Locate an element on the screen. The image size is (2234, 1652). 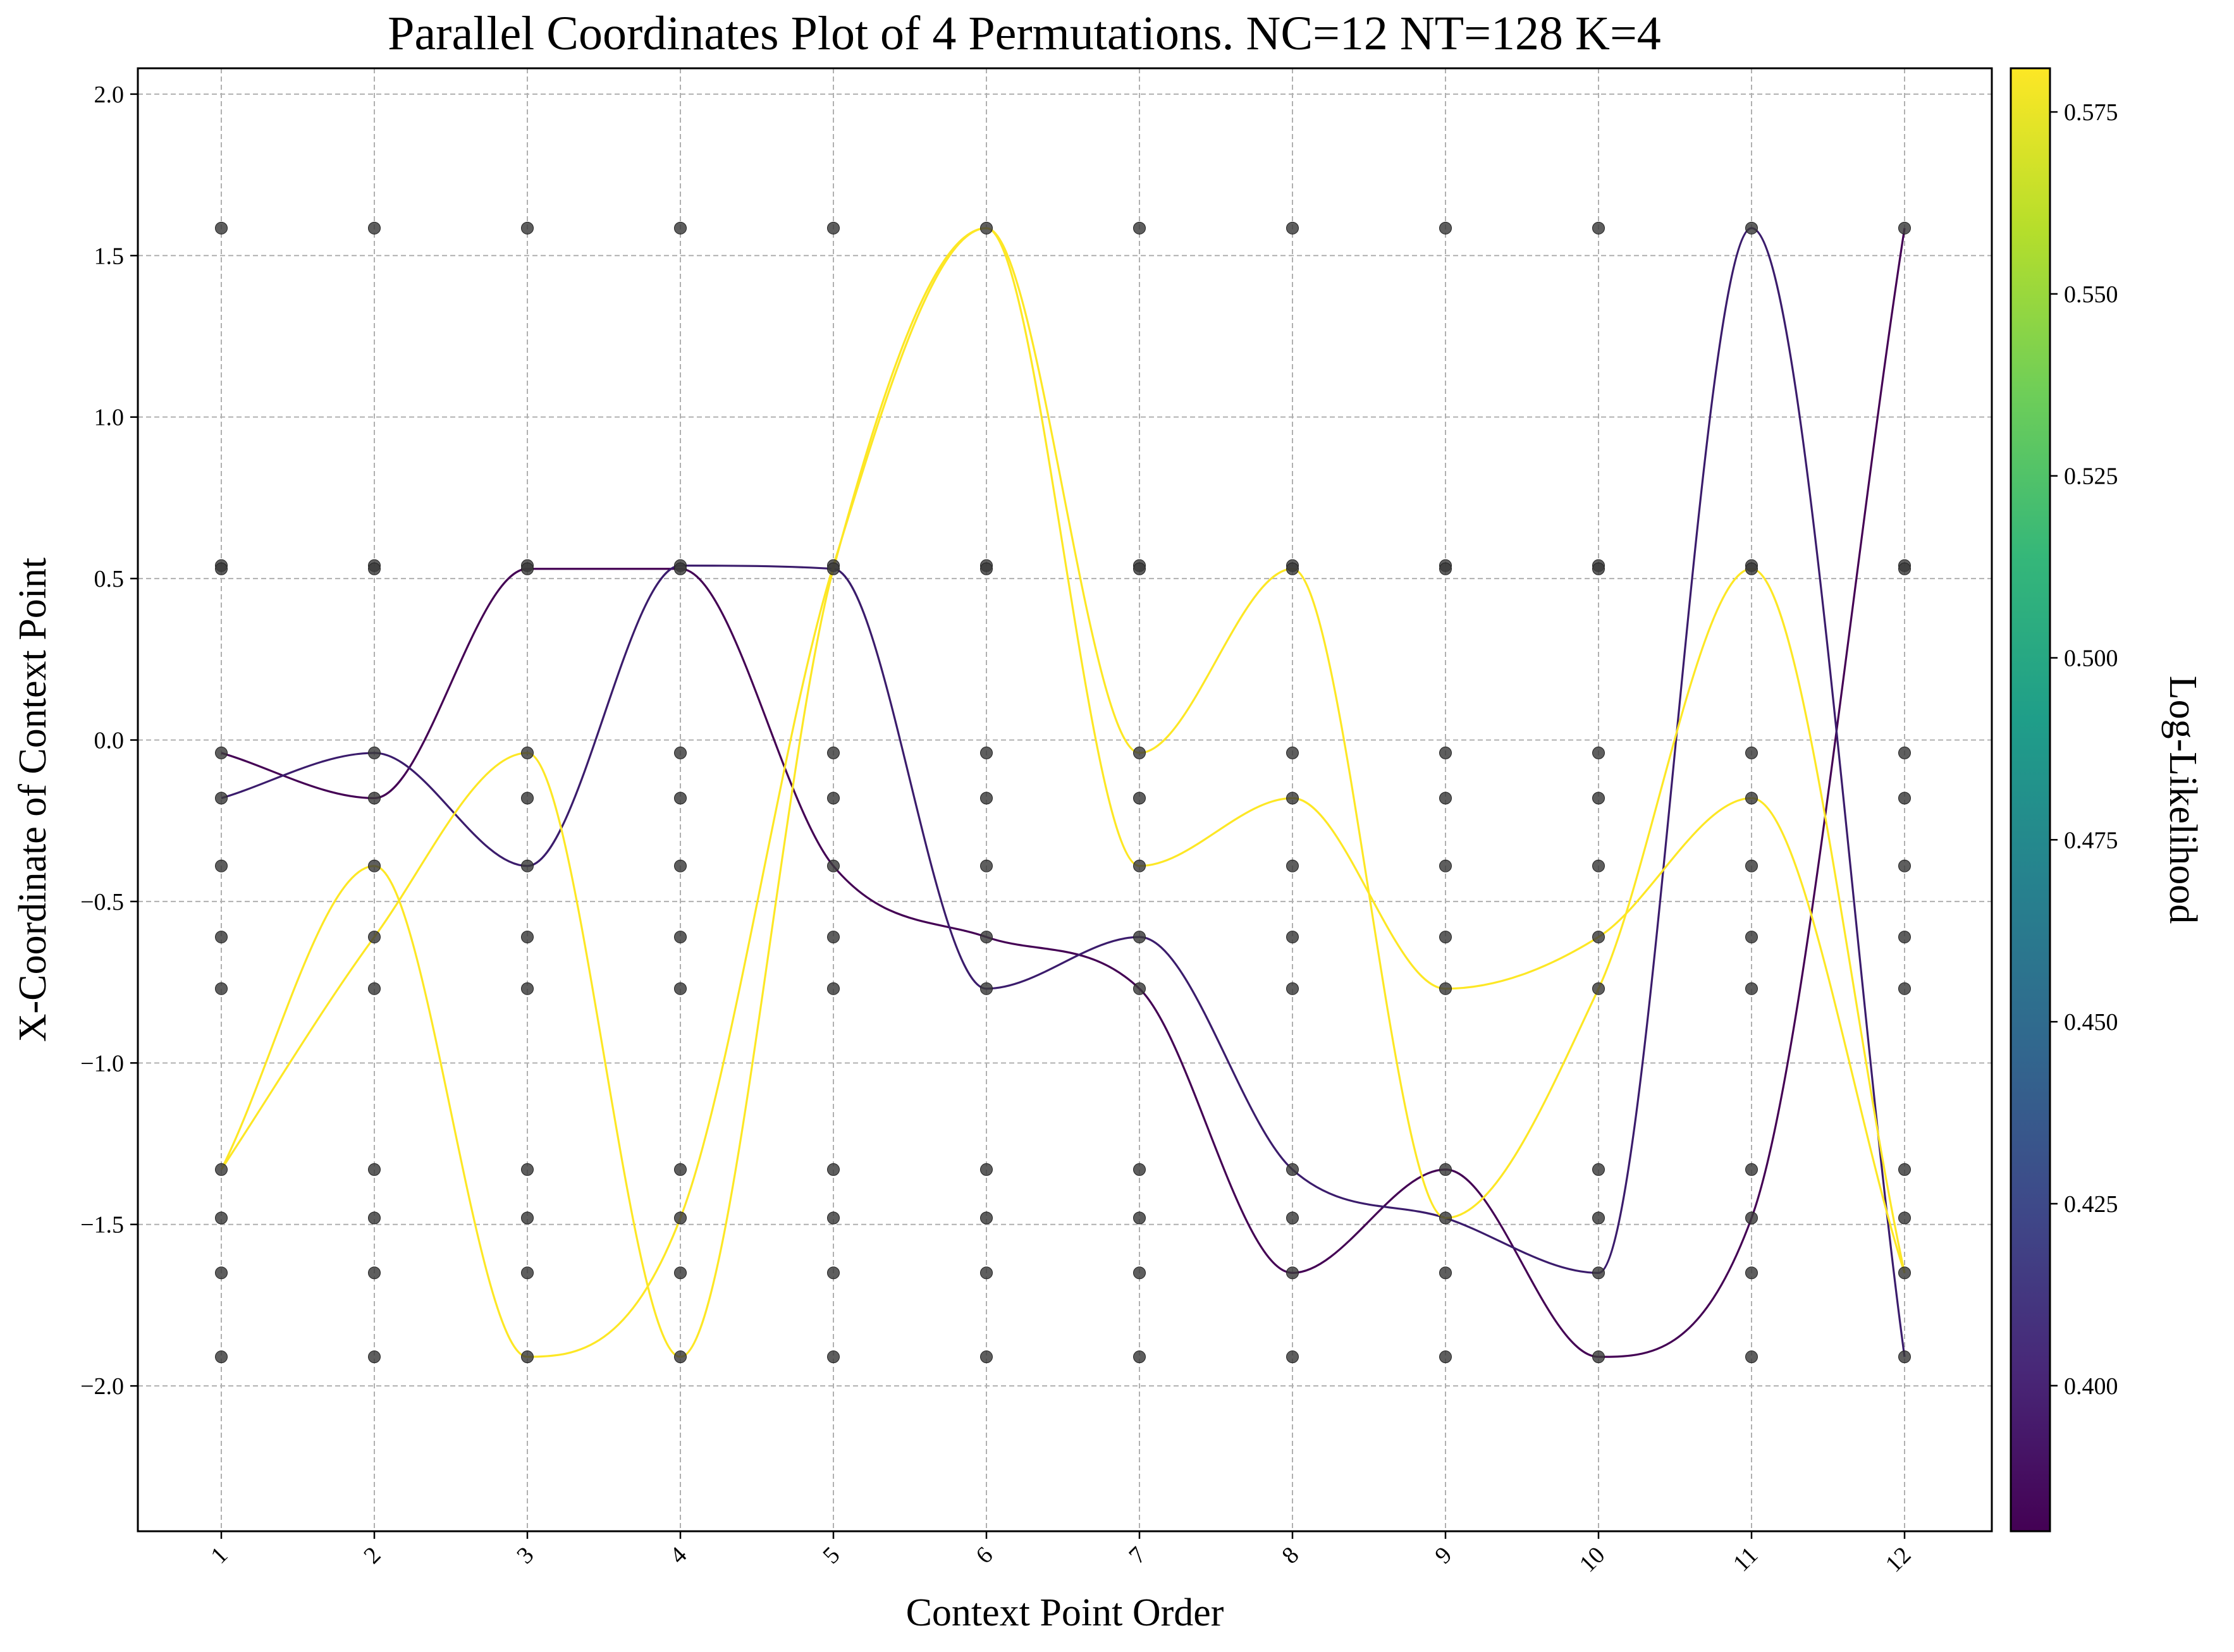
colorbar is located at coordinates (2030, 800).